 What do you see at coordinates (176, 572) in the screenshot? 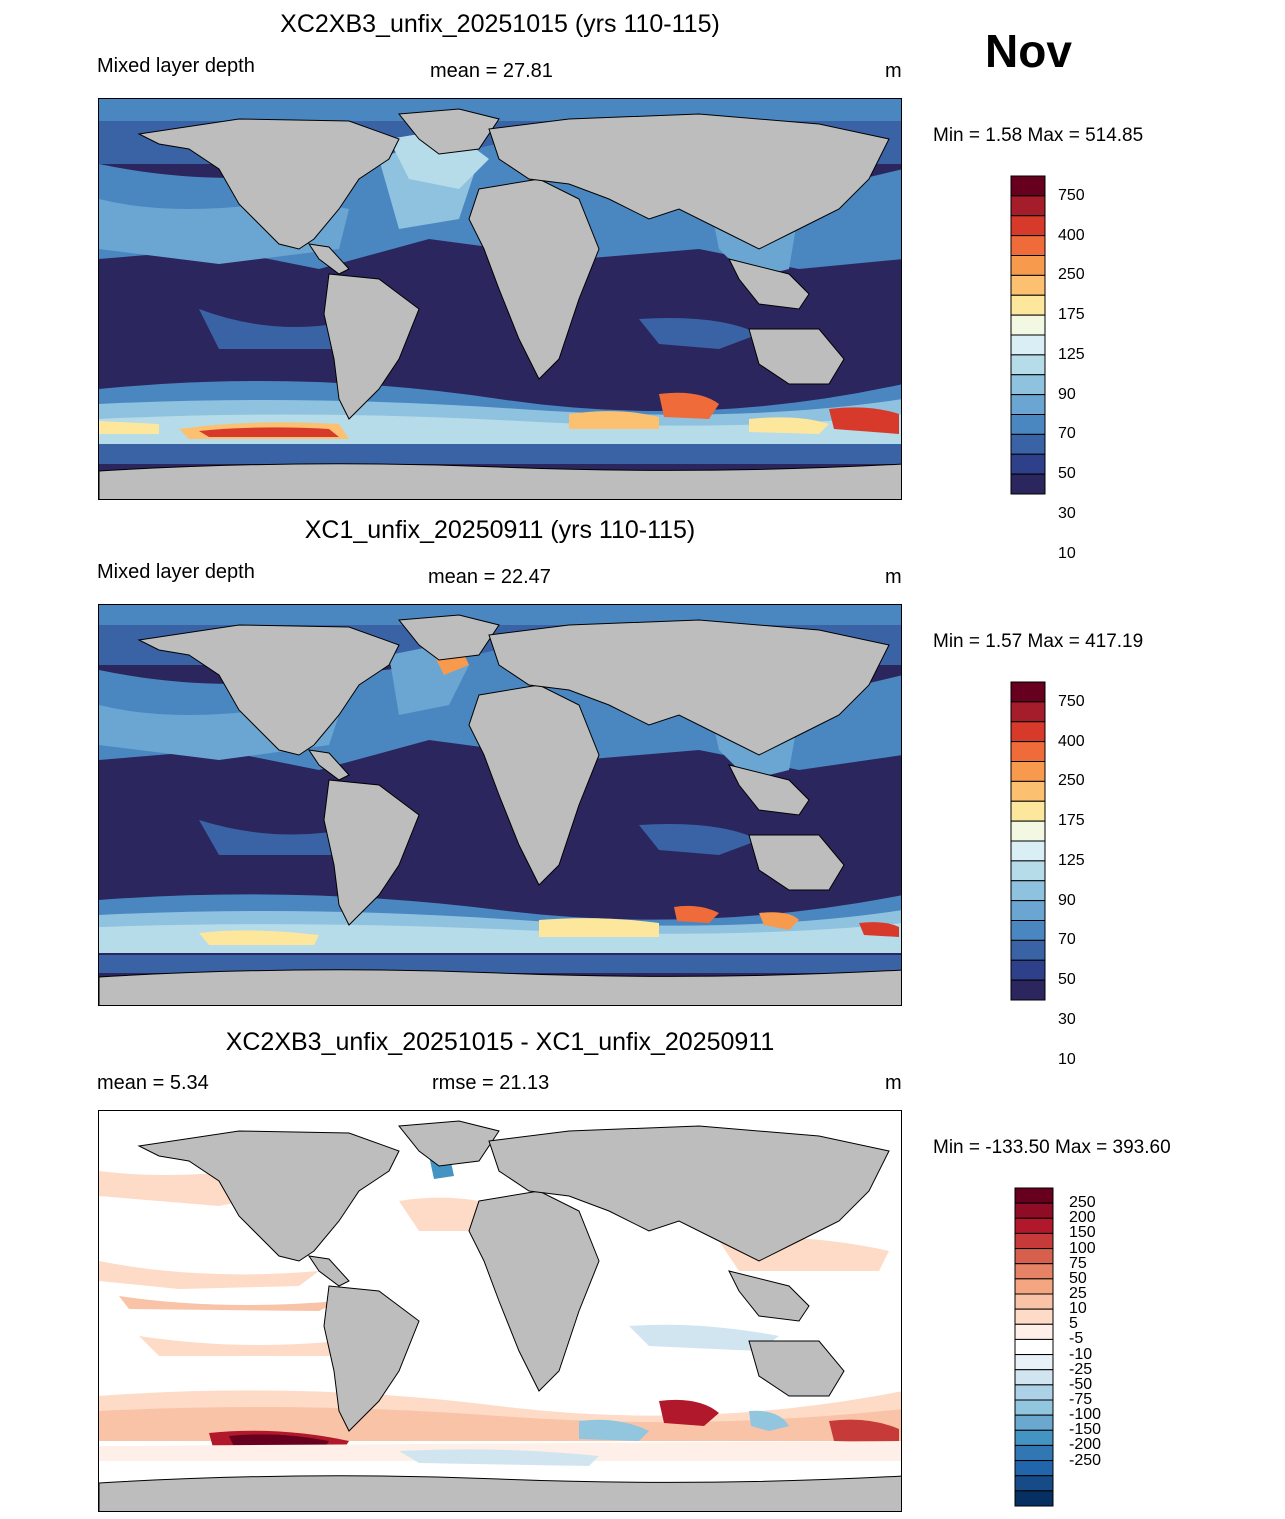
I see `panel-2-variable-label: Mixed layer depth` at bounding box center [176, 572].